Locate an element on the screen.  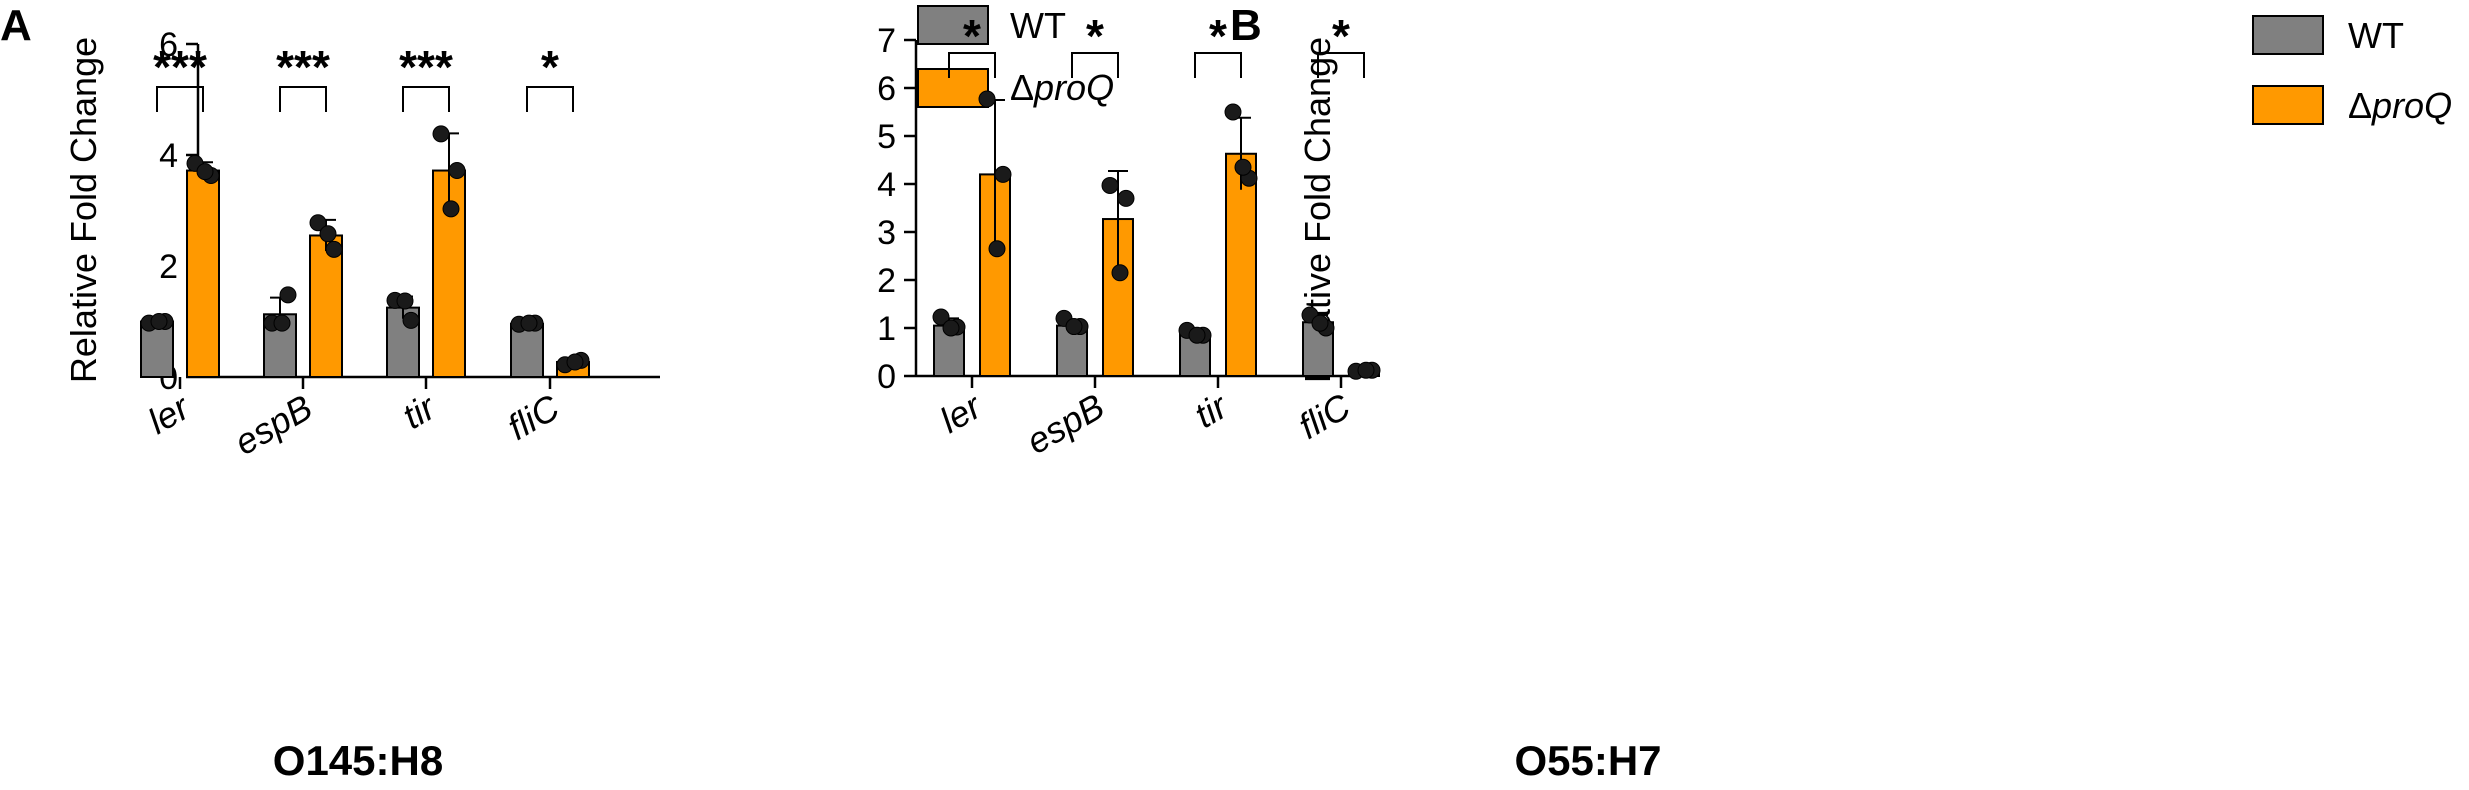
panel-a-y-axis-label: Relative Fold Change is located at coordinates (83, 210).